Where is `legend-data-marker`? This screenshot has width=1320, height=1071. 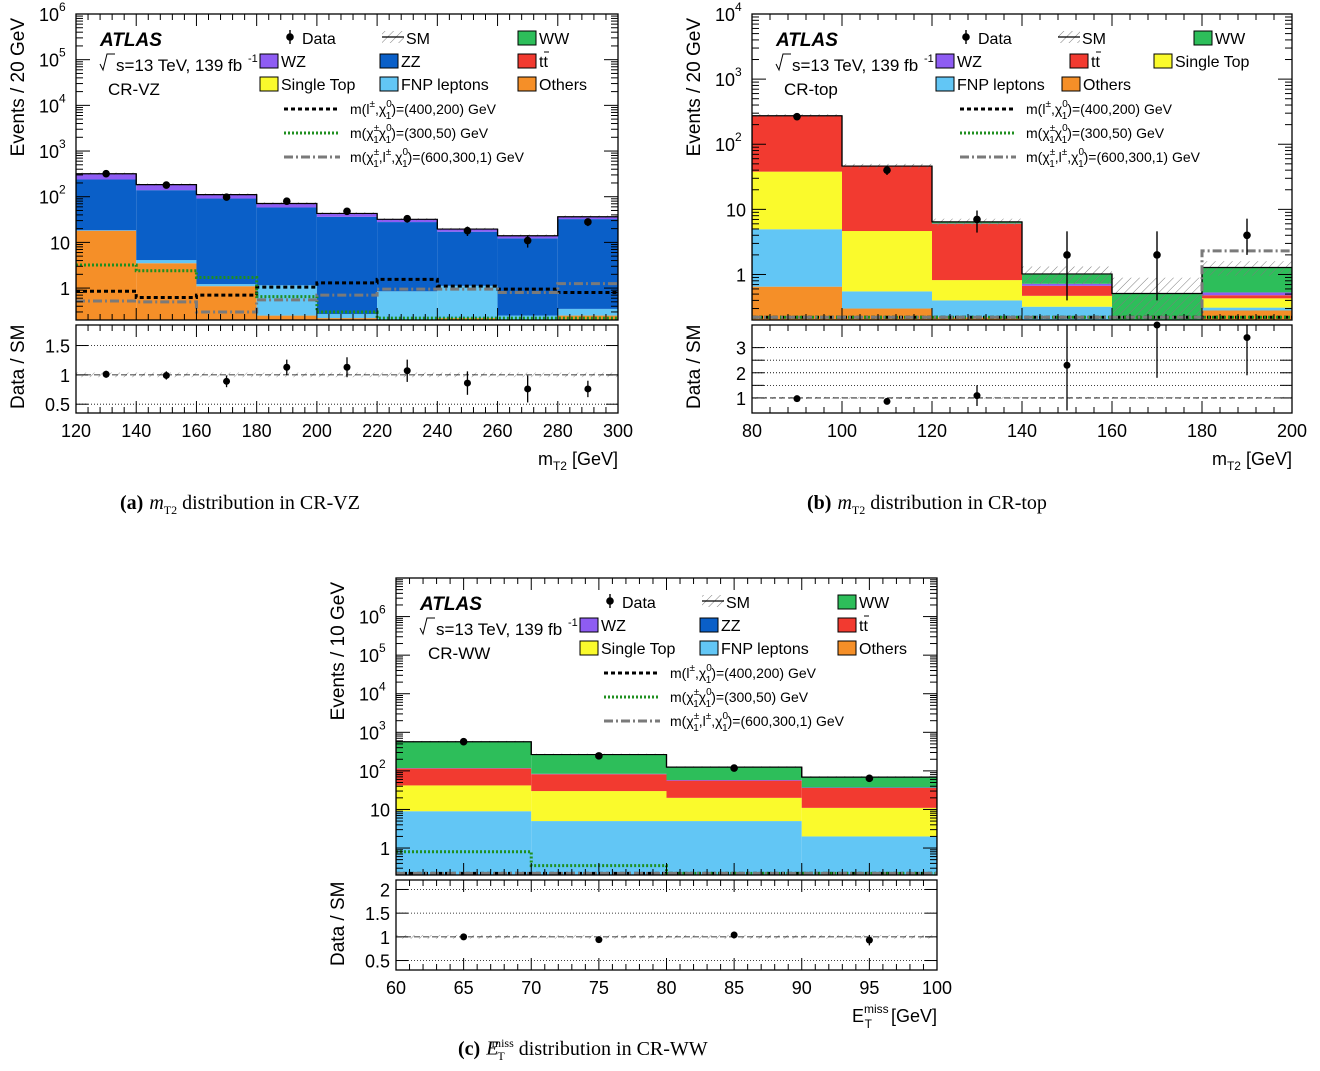
legend-data-marker is located at coordinates (610, 601).